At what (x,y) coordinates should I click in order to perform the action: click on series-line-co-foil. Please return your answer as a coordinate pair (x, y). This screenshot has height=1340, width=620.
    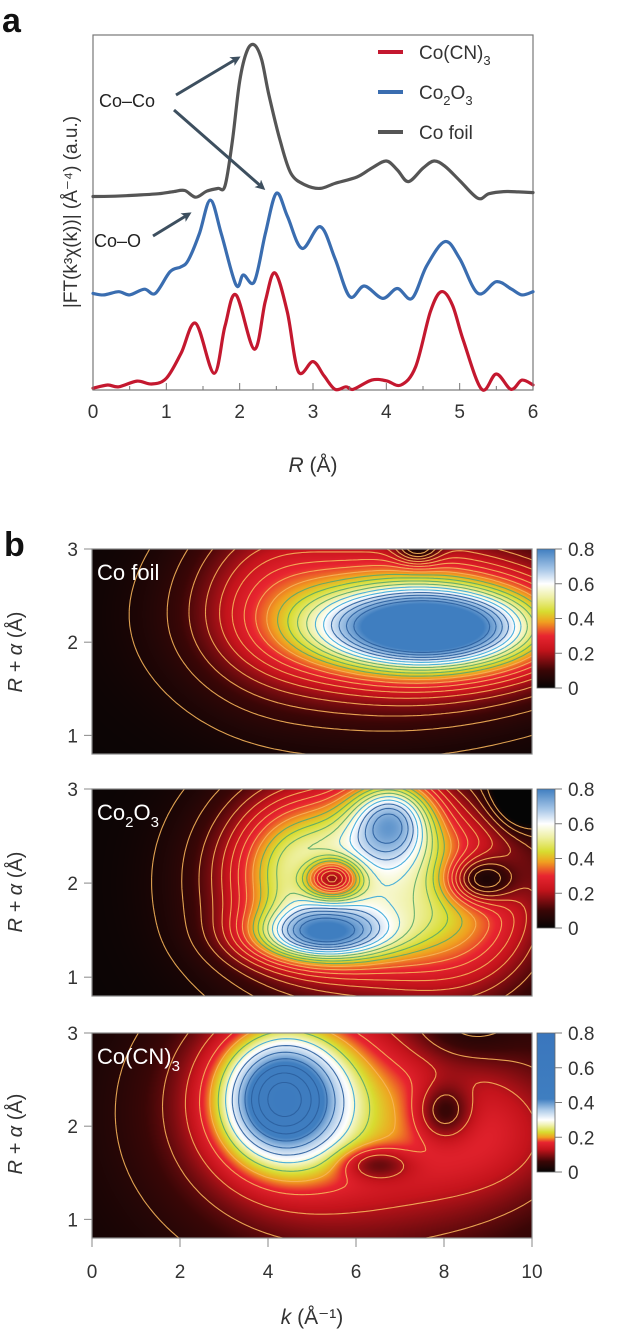
    Looking at the image, I should click on (313, 121).